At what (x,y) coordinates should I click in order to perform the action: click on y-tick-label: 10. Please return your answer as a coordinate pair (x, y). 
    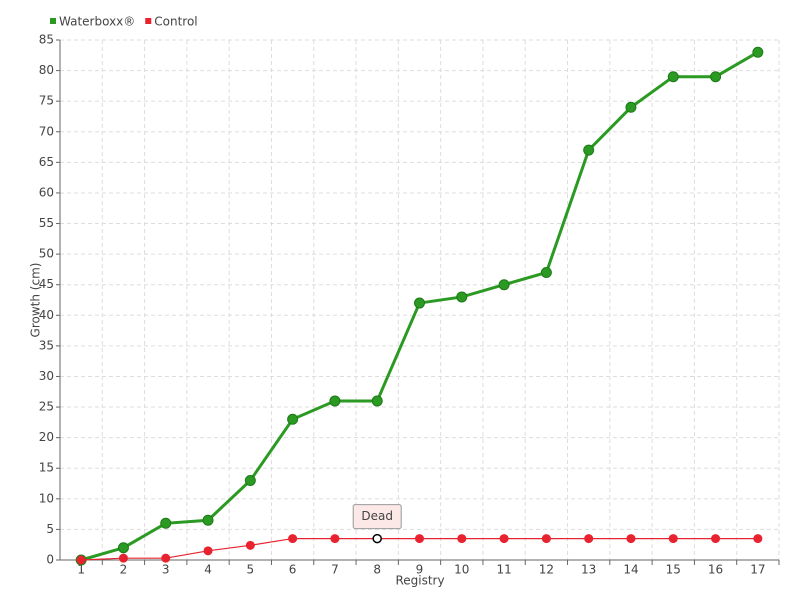
    Looking at the image, I should click on (46, 498).